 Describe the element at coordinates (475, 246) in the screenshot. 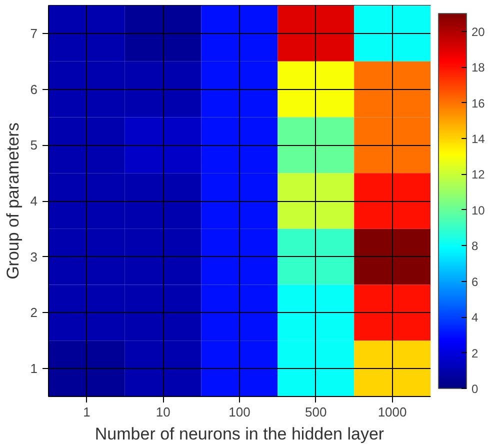

I see `color-bar-label: 8` at that location.